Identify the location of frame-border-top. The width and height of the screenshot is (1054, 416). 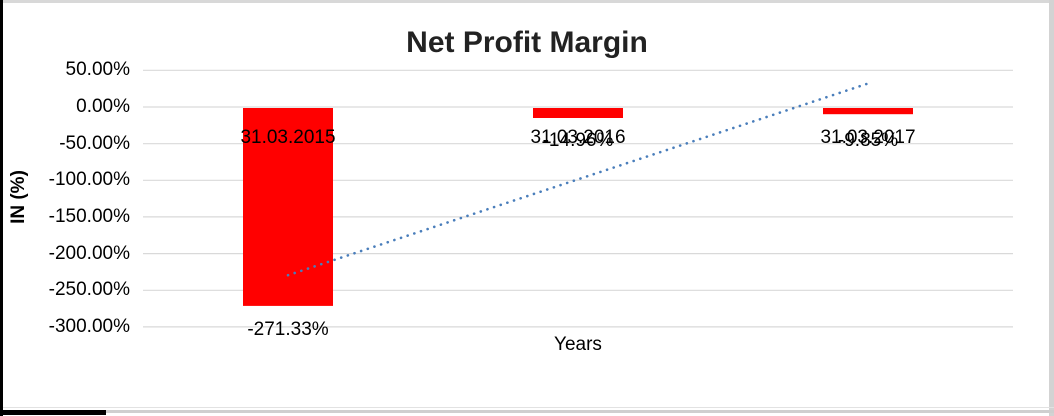
(527, 1).